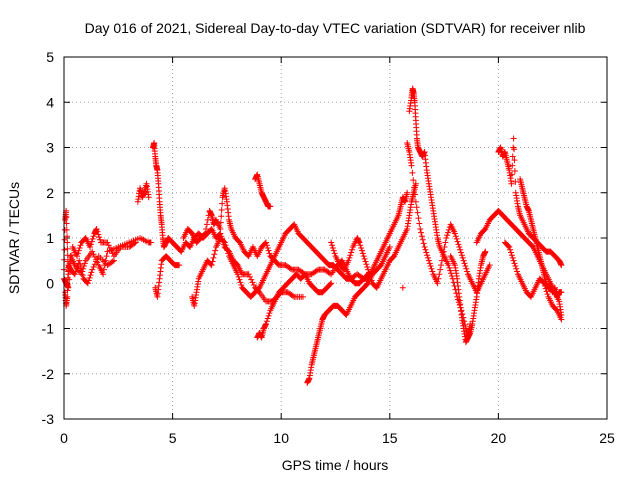 The width and height of the screenshot is (640, 480). I want to click on x-tick-label: 15, so click(390, 438).